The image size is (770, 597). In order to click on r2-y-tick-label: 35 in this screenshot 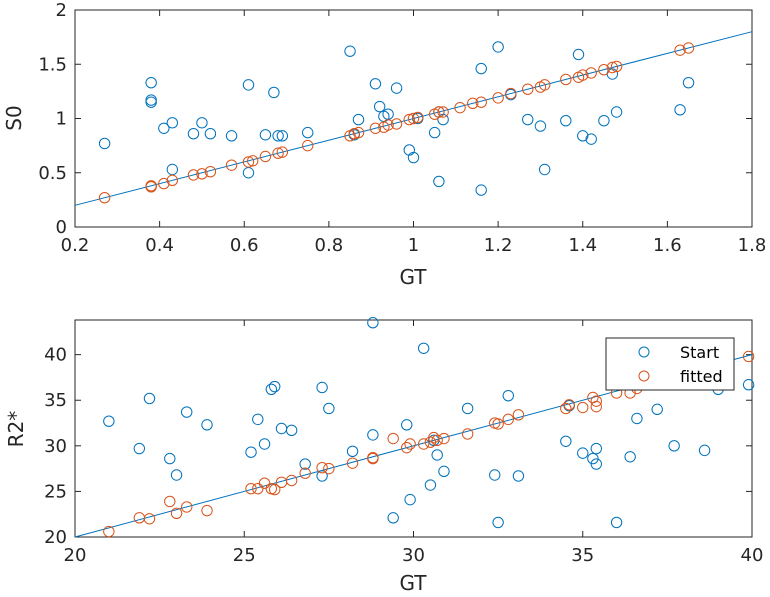, I will do `click(55, 400)`.